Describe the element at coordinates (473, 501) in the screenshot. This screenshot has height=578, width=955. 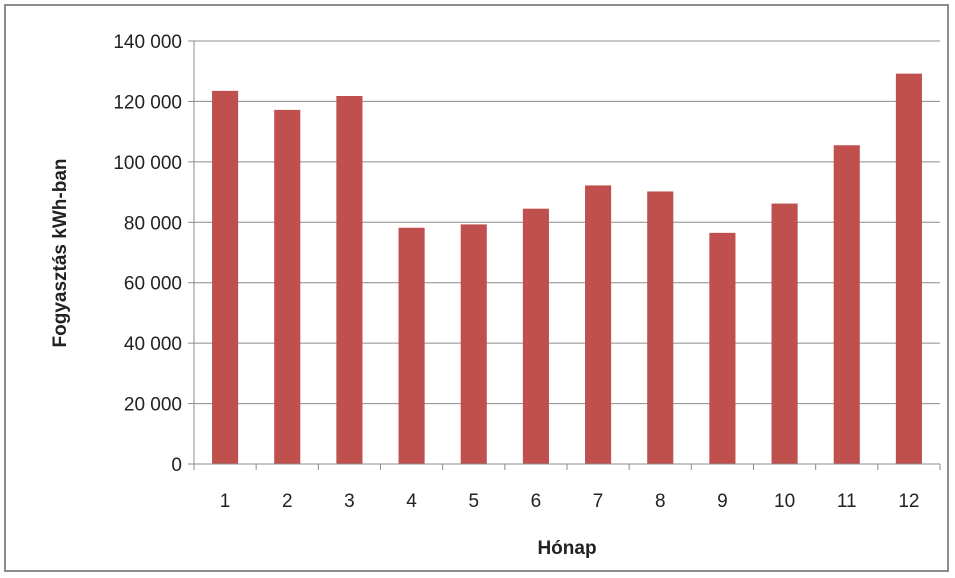
I see `x-tick-label: 5` at that location.